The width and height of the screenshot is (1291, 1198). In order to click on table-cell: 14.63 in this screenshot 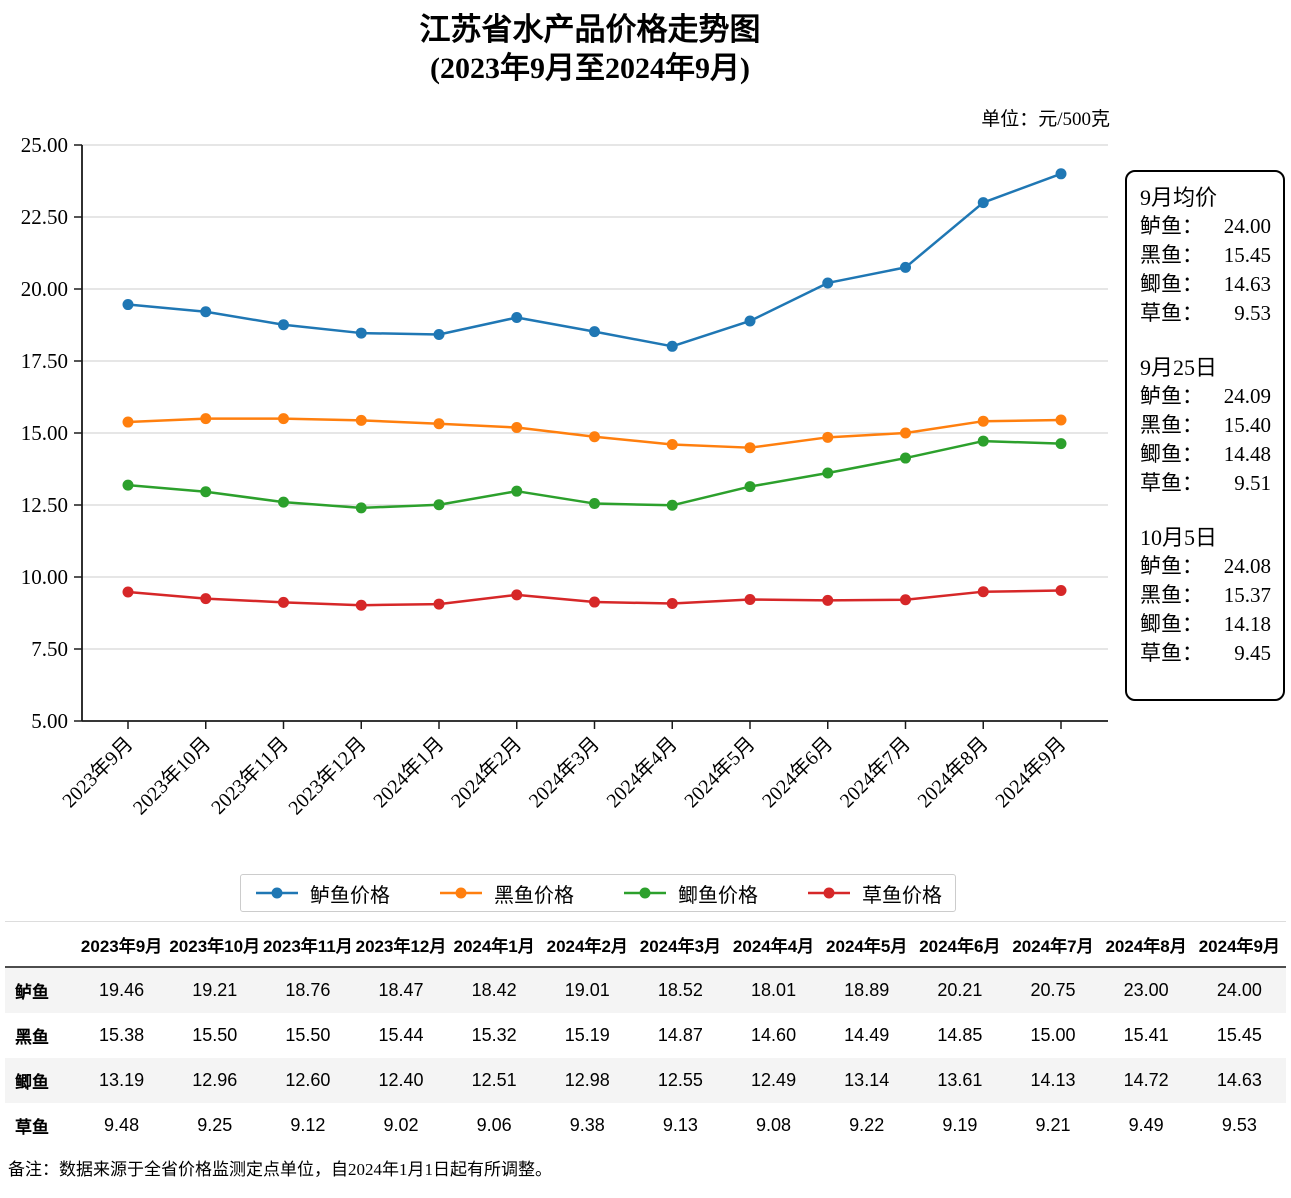, I will do `click(1239, 1080)`.